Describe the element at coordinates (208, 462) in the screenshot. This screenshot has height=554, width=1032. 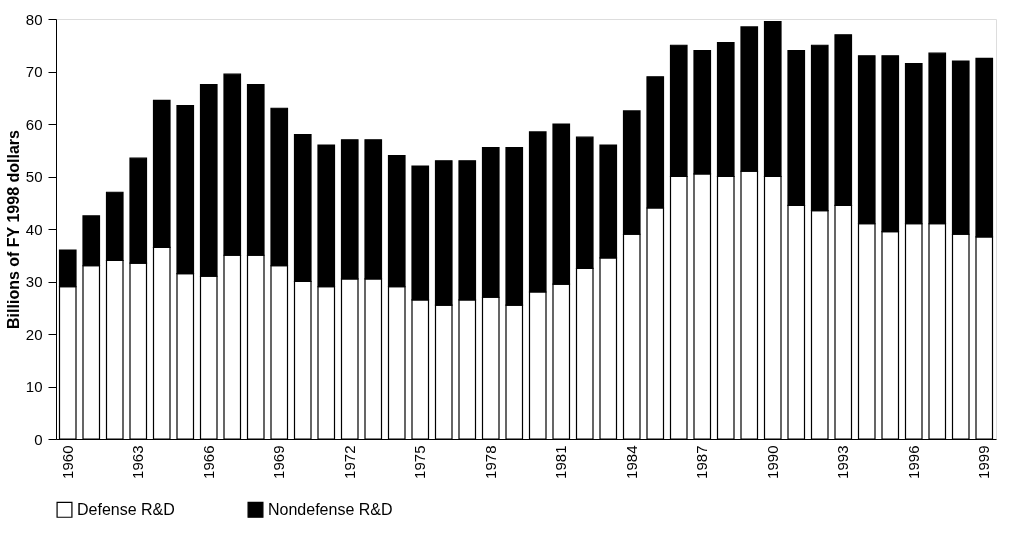
I see `x-tick-label: 1966` at that location.